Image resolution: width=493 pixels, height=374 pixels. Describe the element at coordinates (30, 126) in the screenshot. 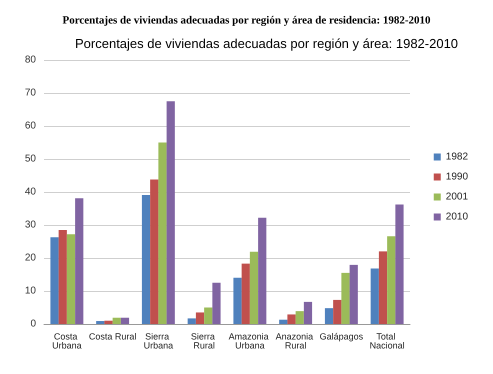

I see `y-tick-label: 60` at that location.